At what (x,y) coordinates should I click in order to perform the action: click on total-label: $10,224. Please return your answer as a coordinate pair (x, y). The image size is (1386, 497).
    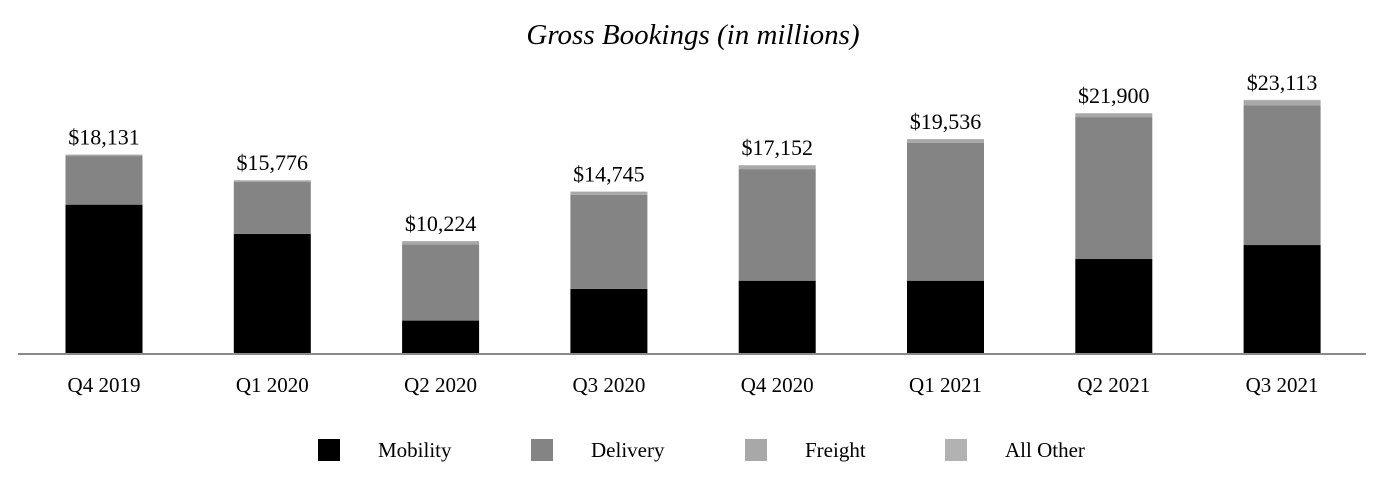
    Looking at the image, I should click on (441, 223).